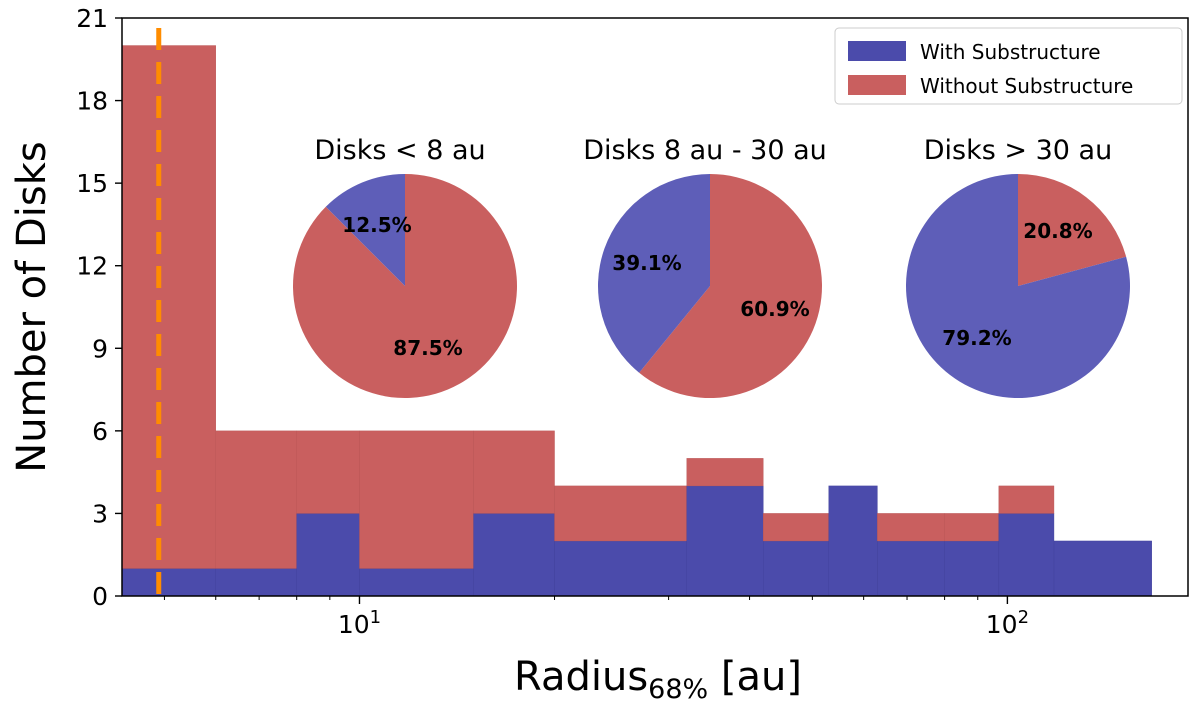  What do you see at coordinates (359, 623) in the screenshot?
I see `x-tick-label-0: 10¹` at bounding box center [359, 623].